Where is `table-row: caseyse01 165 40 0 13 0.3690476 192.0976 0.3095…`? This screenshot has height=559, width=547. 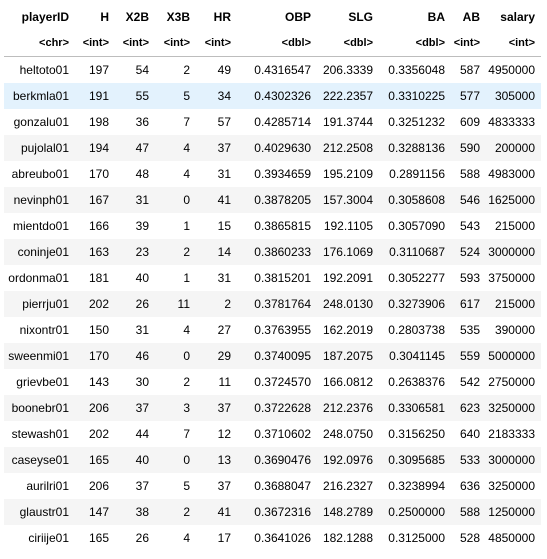
table-row: caseyse01 165 40 0 13 0.3690476 192.0976 0.3095… is located at coordinates (272, 460).